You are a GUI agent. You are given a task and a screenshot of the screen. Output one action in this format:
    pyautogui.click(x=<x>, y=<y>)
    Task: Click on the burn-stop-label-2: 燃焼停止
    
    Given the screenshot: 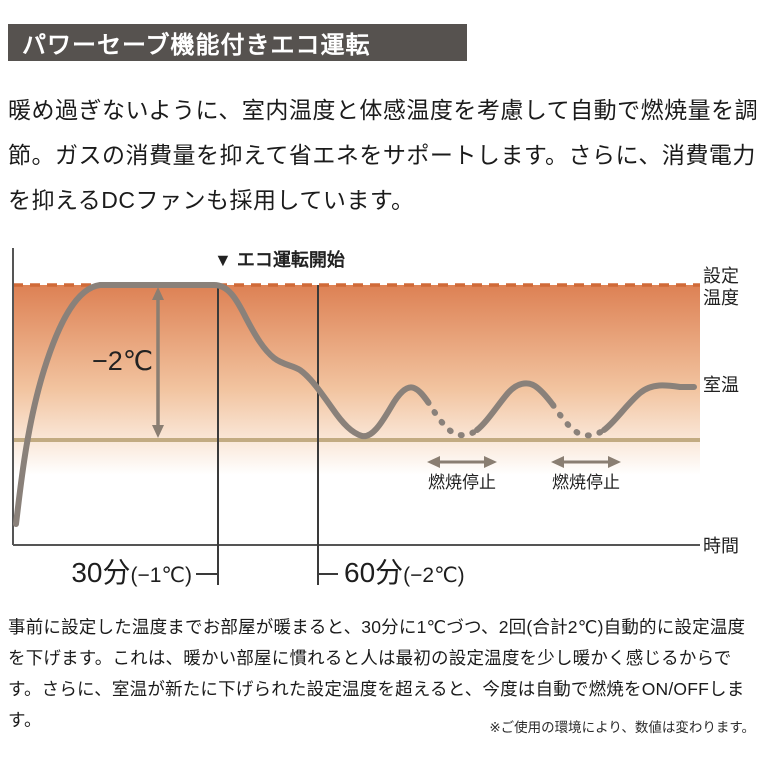 What is the action you would take?
    pyautogui.click(x=586, y=482)
    